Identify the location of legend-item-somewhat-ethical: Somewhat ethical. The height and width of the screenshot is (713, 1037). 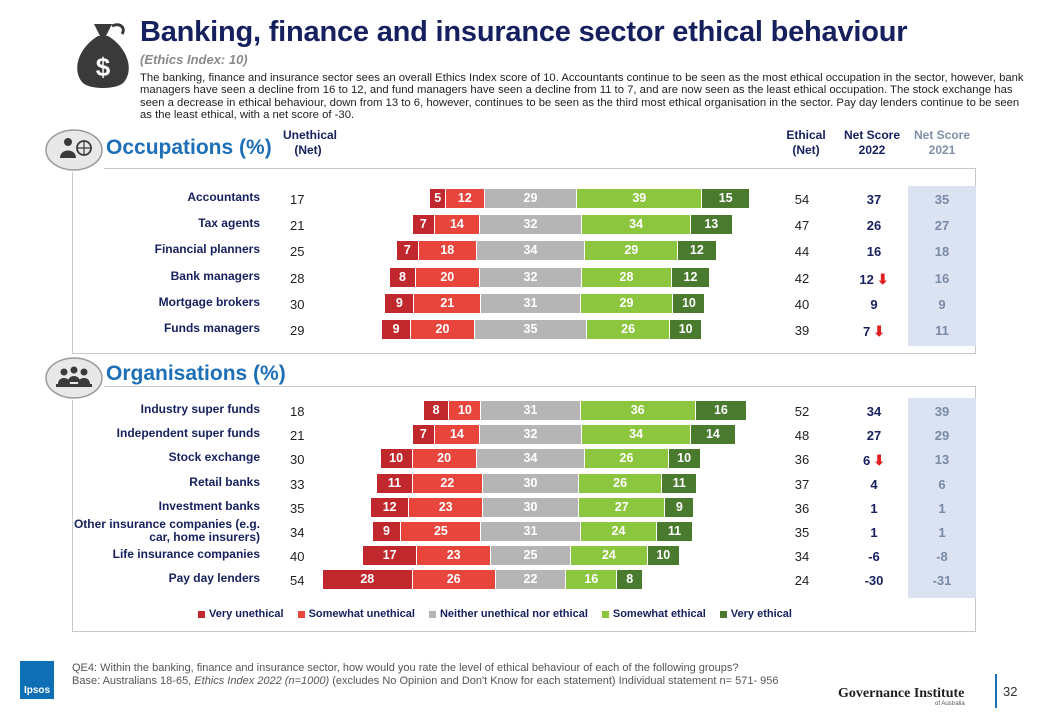
(653, 614).